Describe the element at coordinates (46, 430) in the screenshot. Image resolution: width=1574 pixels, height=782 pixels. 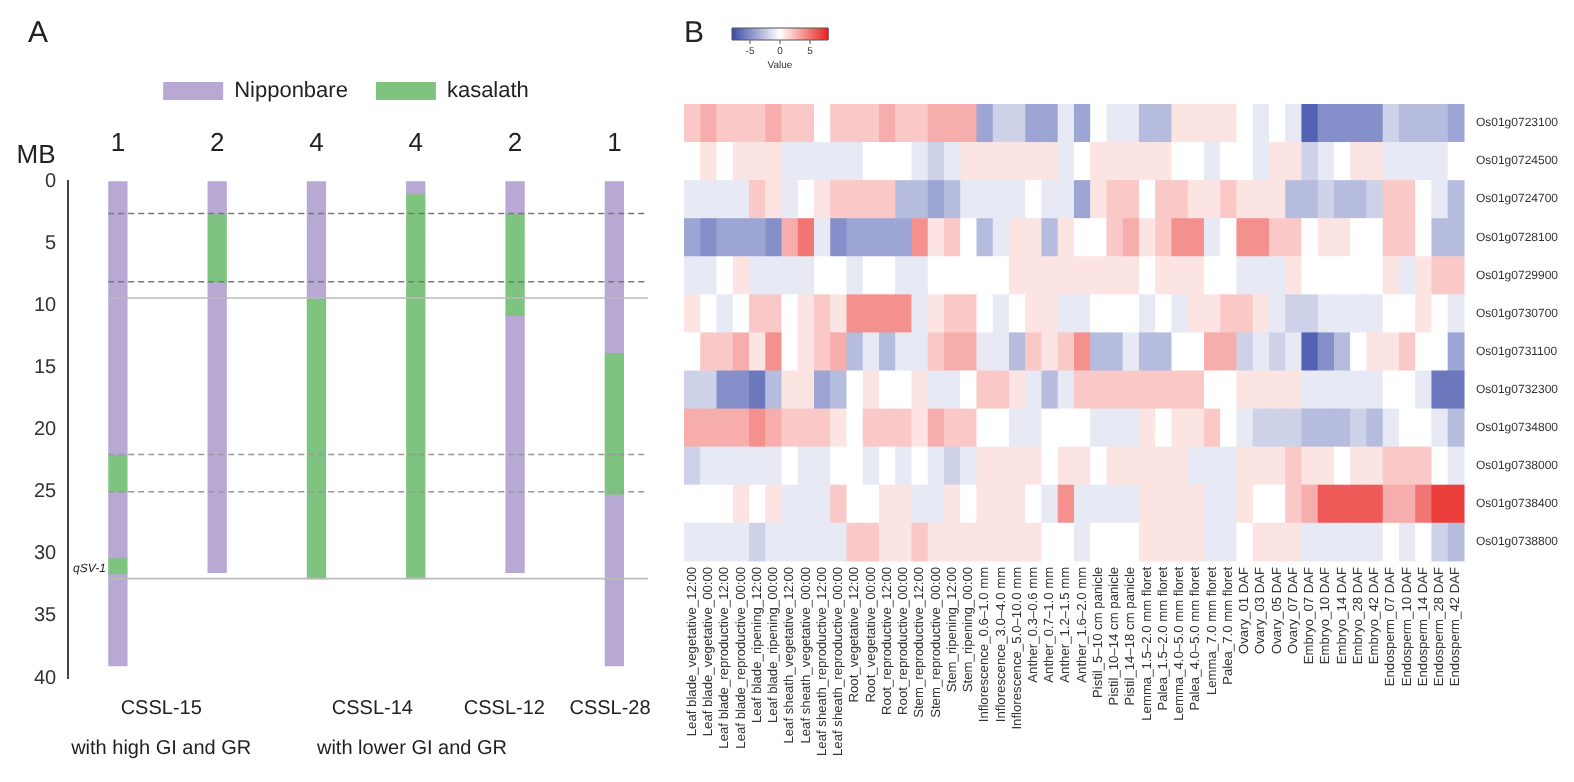
I see `y-tick-label: 20` at that location.